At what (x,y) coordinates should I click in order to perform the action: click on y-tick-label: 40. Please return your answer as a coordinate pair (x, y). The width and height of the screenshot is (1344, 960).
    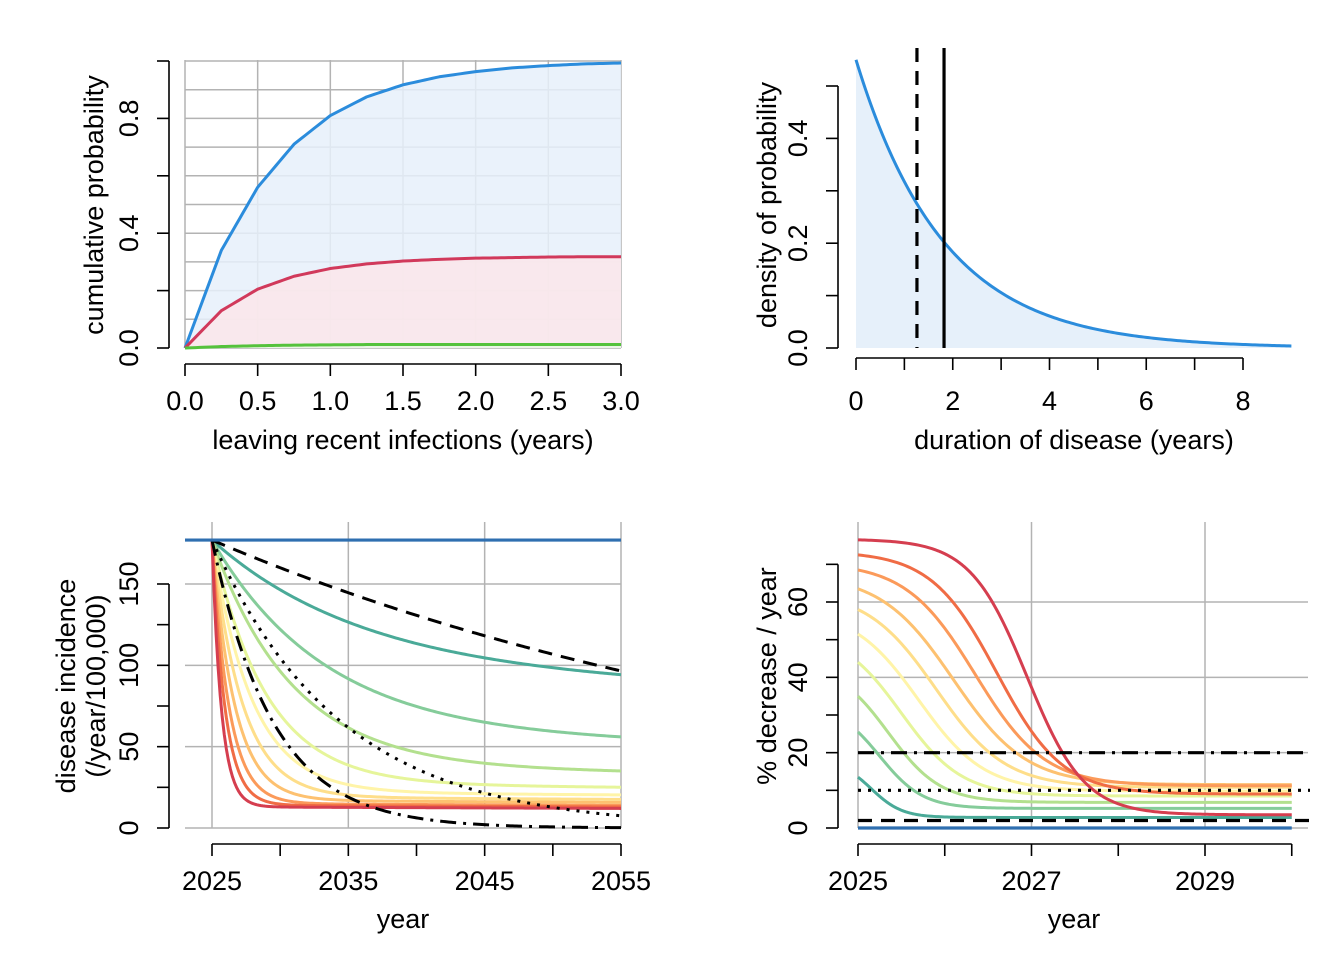
    Looking at the image, I should click on (798, 677).